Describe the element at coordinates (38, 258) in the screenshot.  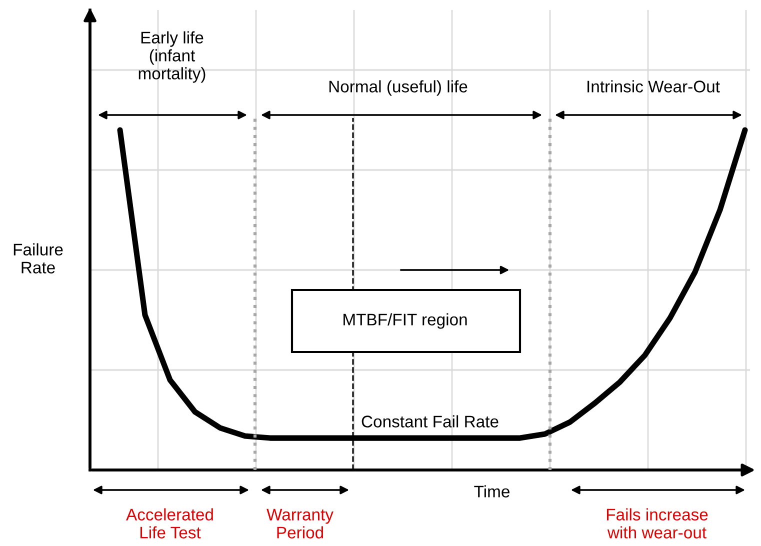
I see `y-axis-title: Failure Rate` at that location.